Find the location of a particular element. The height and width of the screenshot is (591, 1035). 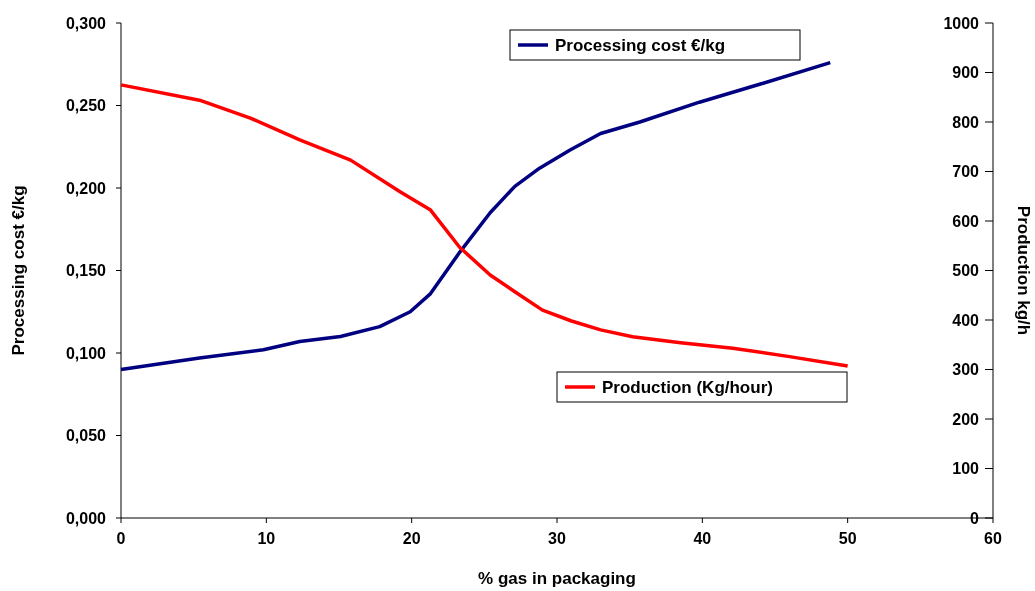

legend-label: Processing cost €/kg is located at coordinates (640, 45).